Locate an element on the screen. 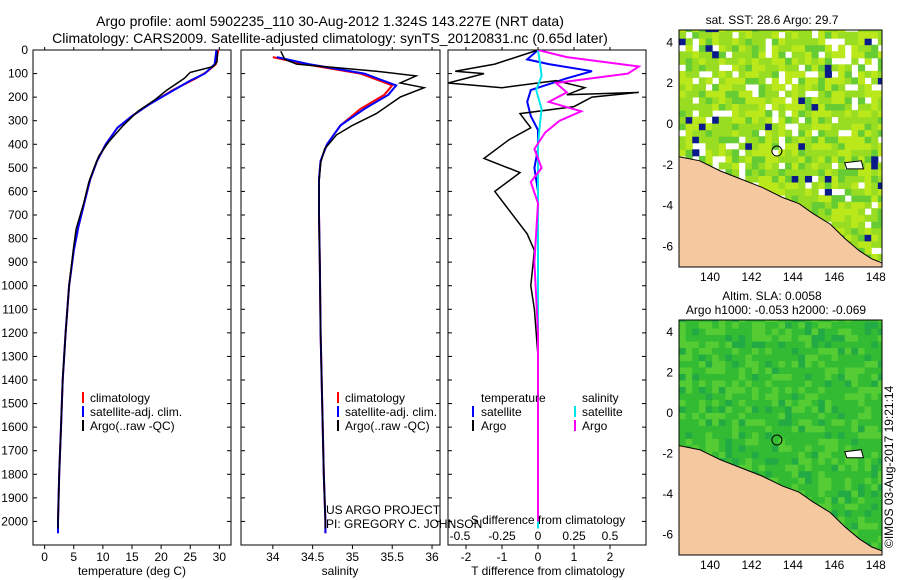 This screenshot has height=580, width=900. x2-tick-label: 0 is located at coordinates (538, 536).